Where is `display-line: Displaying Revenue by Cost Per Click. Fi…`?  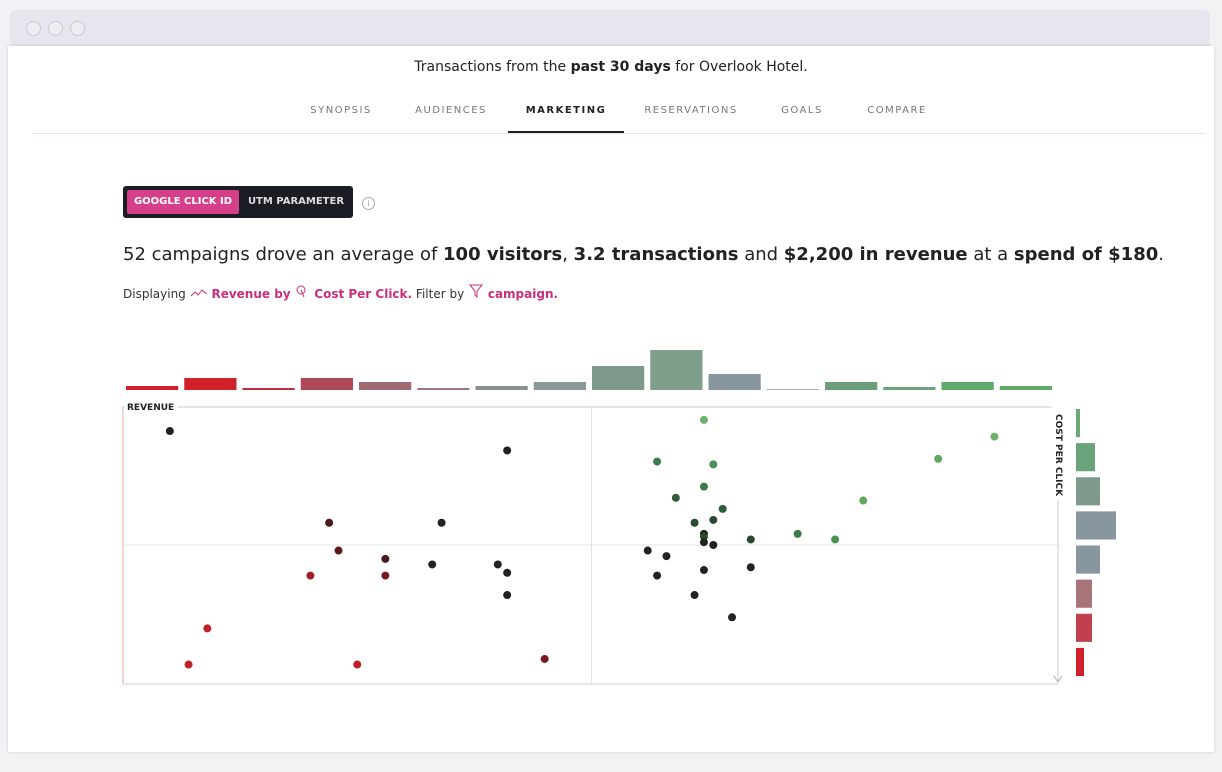 display-line: Displaying Revenue by Cost Per Click. Fi… is located at coordinates (340, 292).